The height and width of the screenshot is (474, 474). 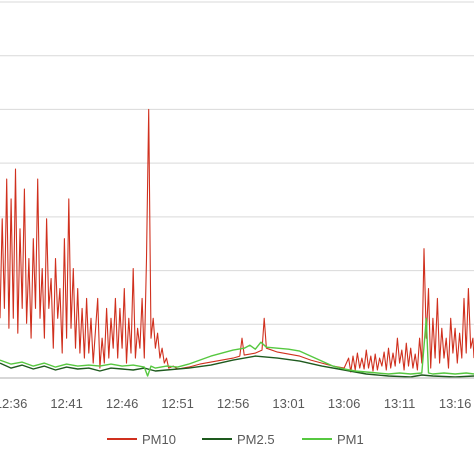 I want to click on x-tick-label: 12:36, so click(x=13, y=403).